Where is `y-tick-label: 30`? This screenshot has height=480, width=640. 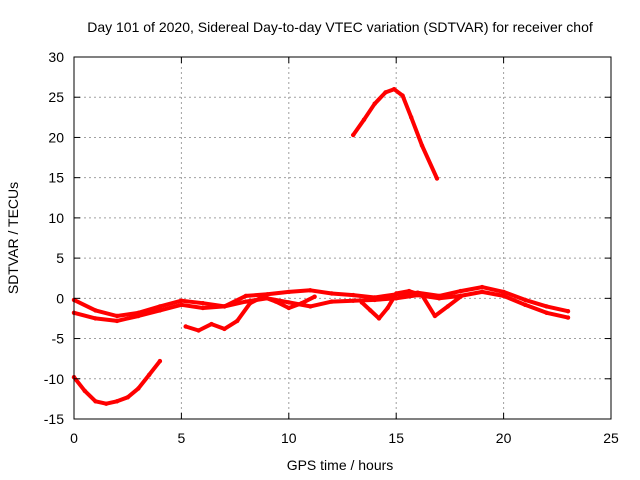 y-tick-label: 30 is located at coordinates (56, 57).